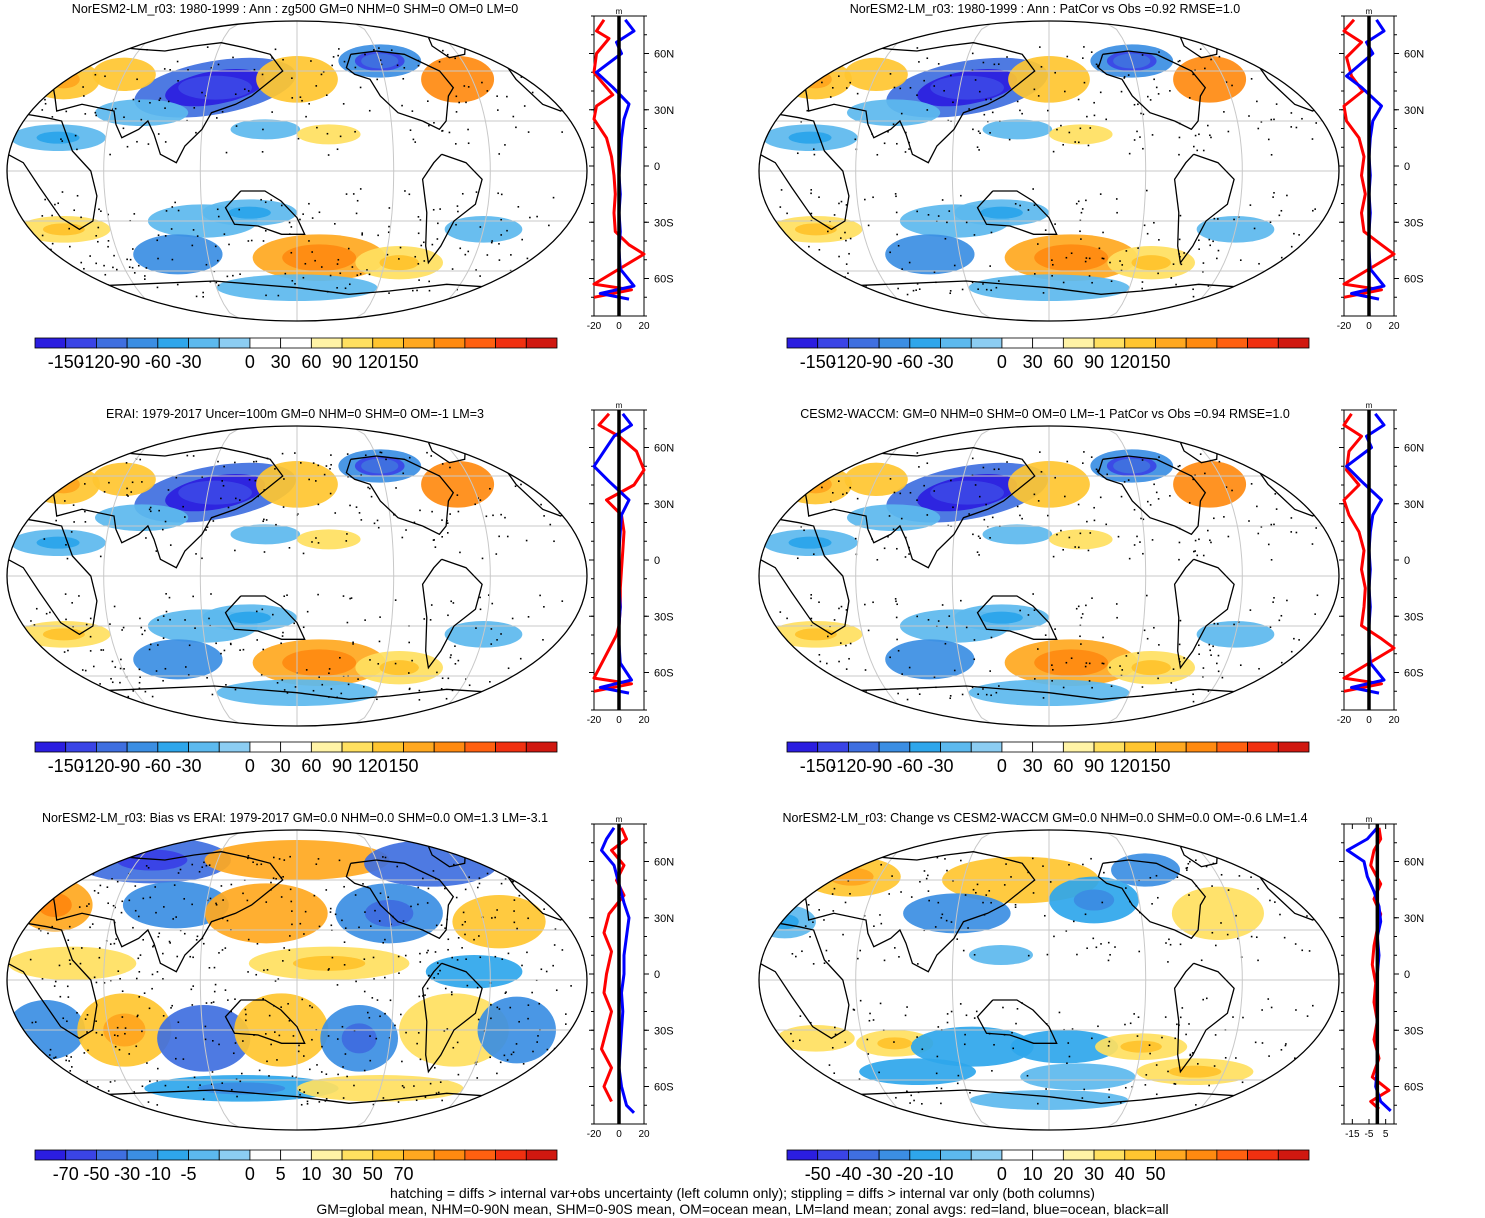 The image size is (1485, 1218). I want to click on zonal-ocean-line, so click(615, 159).